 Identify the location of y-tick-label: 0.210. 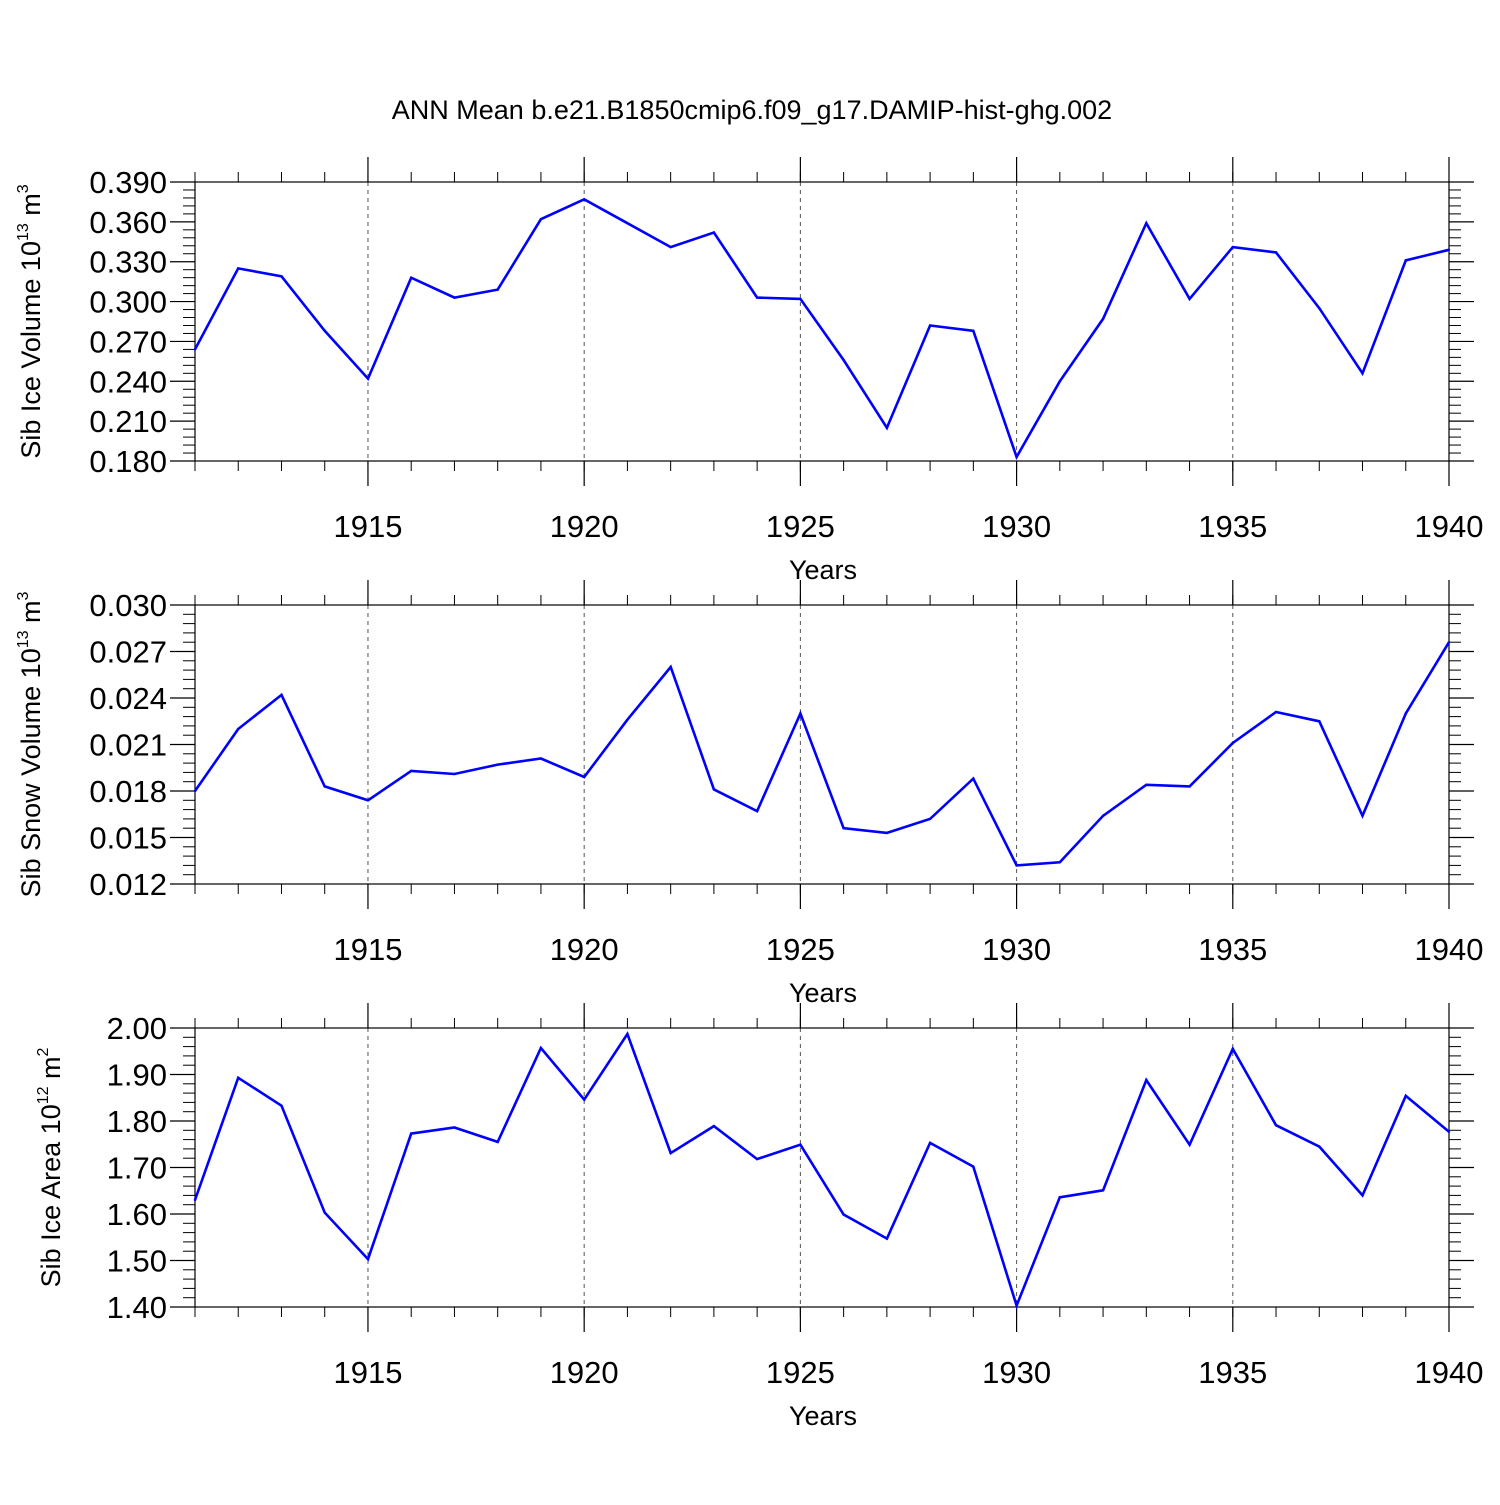
(128, 421).